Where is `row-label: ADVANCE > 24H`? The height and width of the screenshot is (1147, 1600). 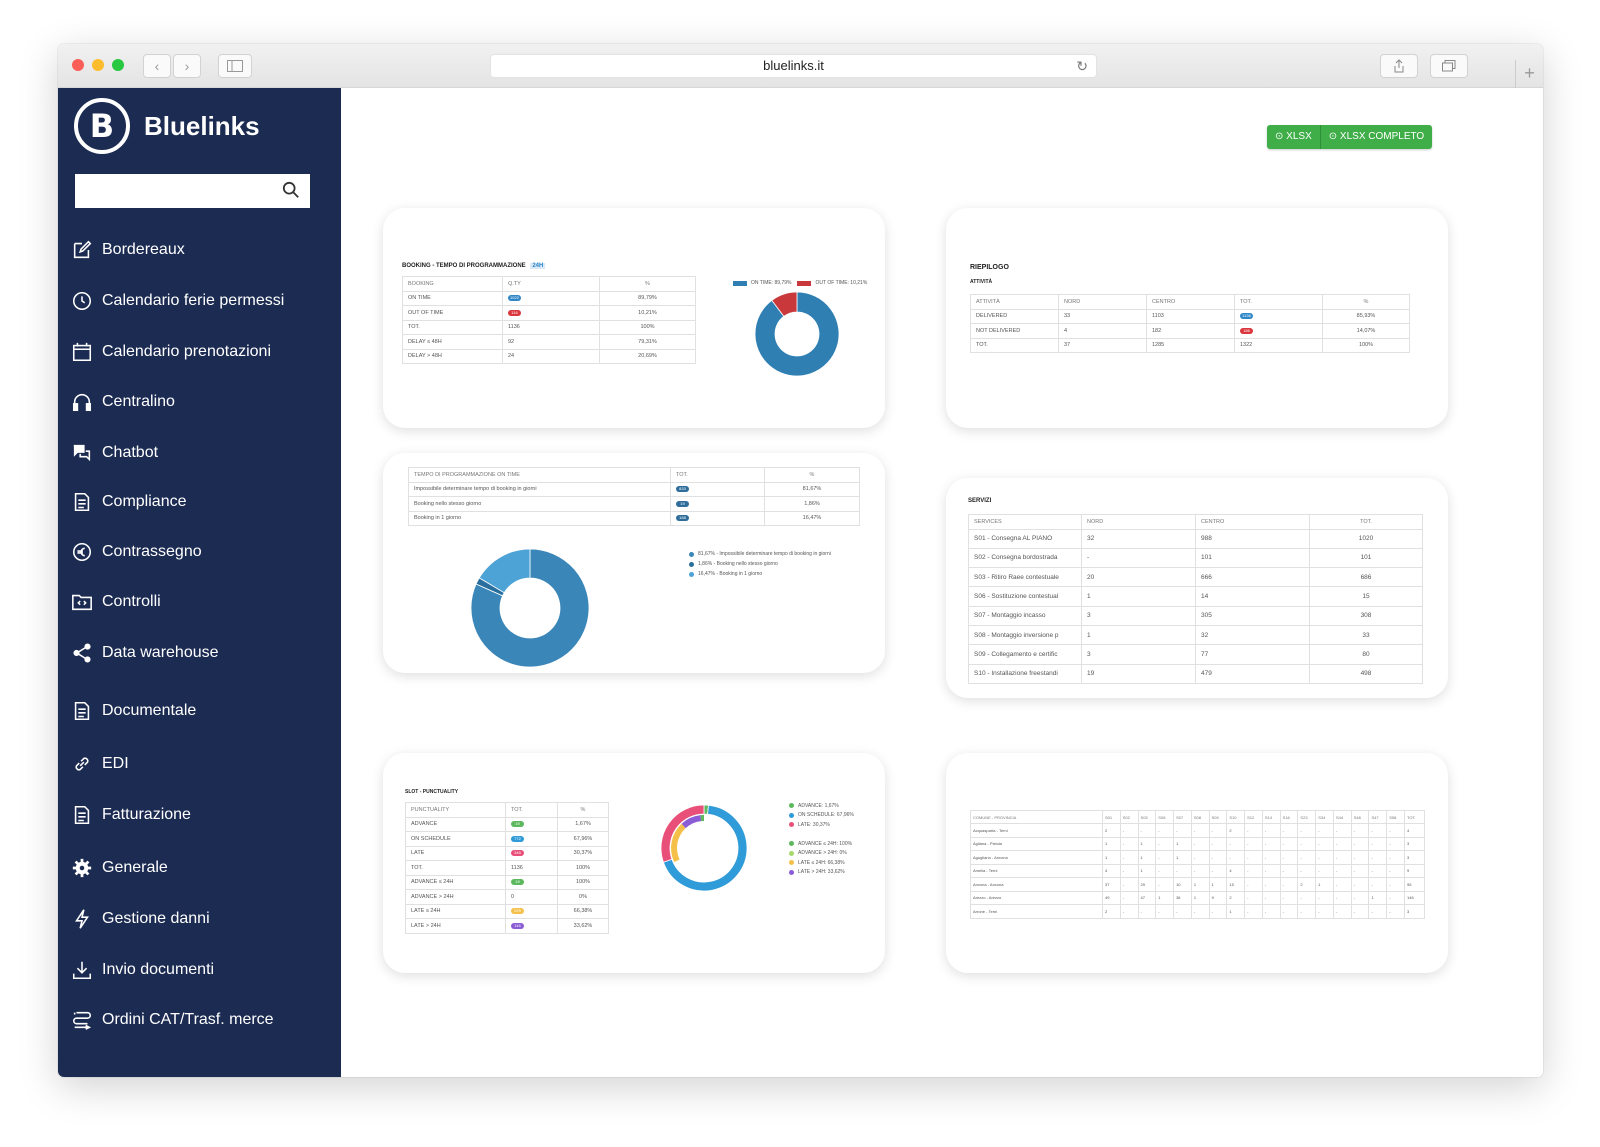 row-label: ADVANCE > 24H is located at coordinates (455, 897).